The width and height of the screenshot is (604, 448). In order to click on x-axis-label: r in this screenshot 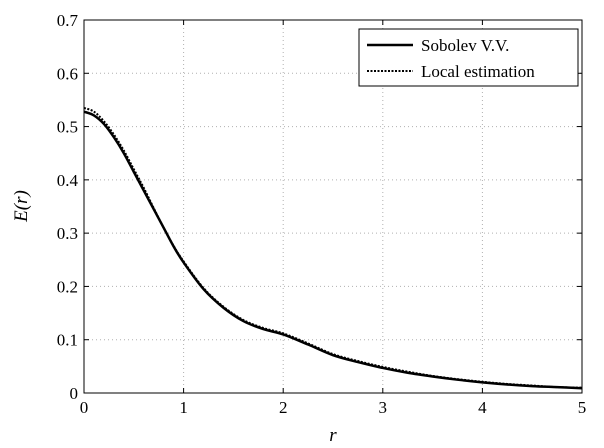, I will do `click(333, 435)`.